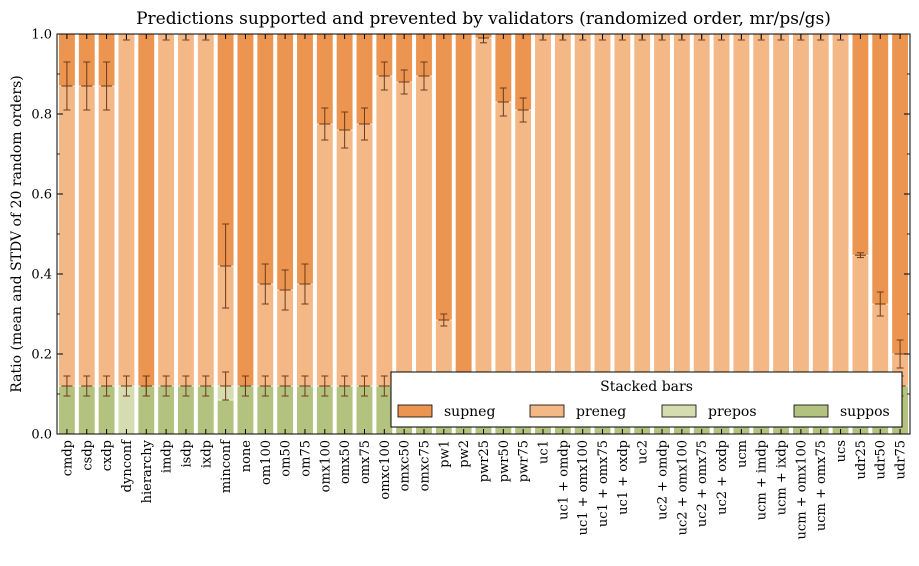 Image resolution: width=919 pixels, height=566 pixels. What do you see at coordinates (601, 412) in the screenshot?
I see `legend-label-preneg: preneg` at bounding box center [601, 412].